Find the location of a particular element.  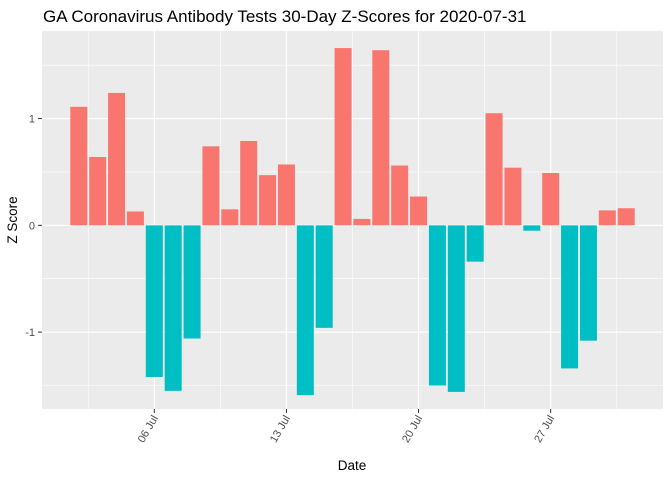

x-tick-label: 06 Jul is located at coordinates (148, 429).